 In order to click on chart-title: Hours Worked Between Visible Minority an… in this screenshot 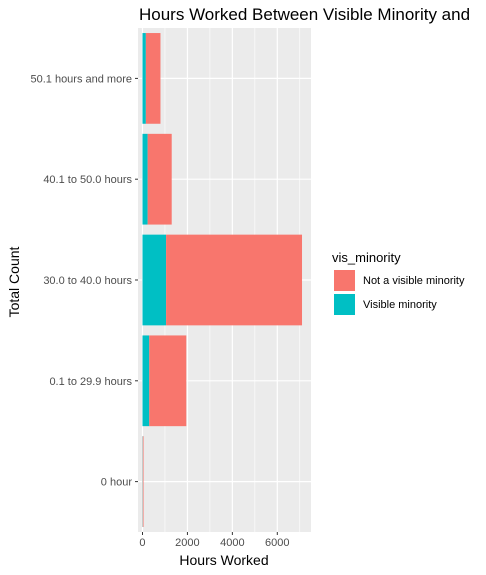, I will do `click(304, 14)`.